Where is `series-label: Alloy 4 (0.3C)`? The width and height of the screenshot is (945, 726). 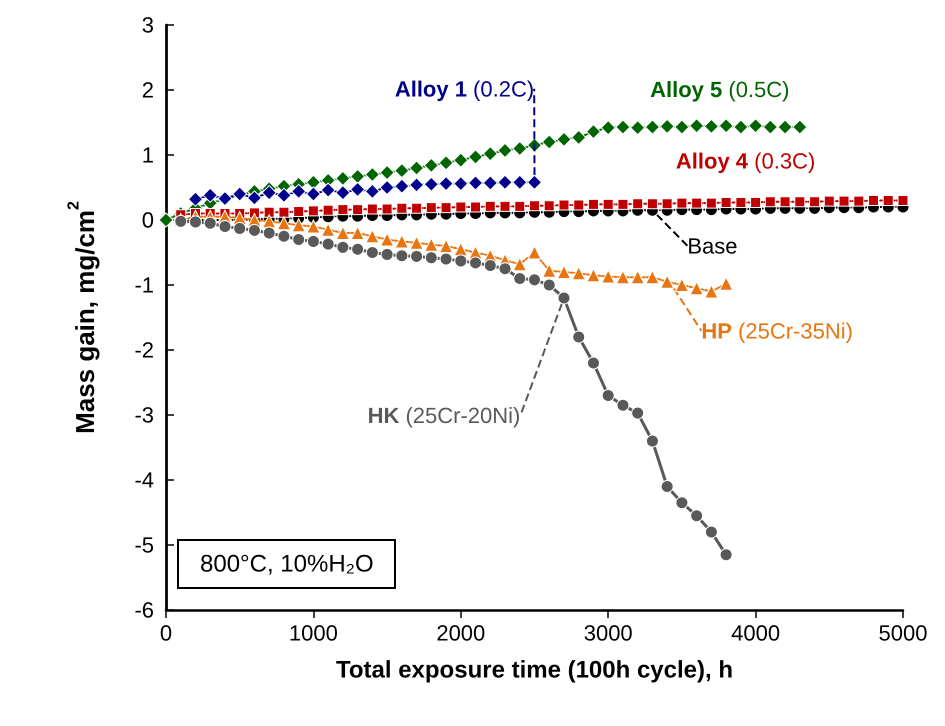
series-label: Alloy 4 (0.3C) is located at coordinates (746, 161).